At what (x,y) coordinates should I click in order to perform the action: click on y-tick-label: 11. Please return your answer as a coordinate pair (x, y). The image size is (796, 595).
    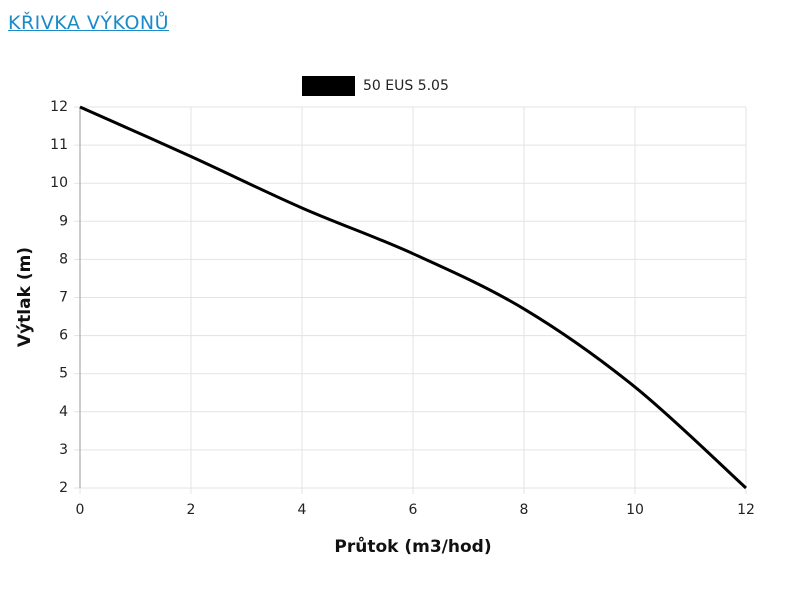
    Looking at the image, I should click on (59, 145).